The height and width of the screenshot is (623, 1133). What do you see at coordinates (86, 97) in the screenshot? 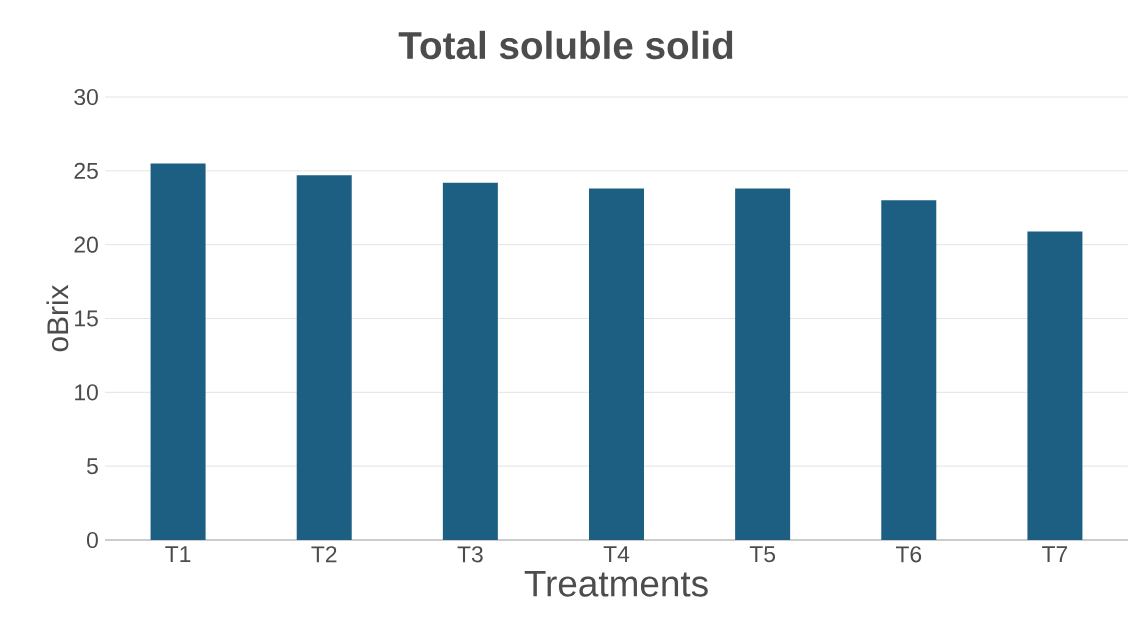
I see `y-tick-label: 30` at bounding box center [86, 97].